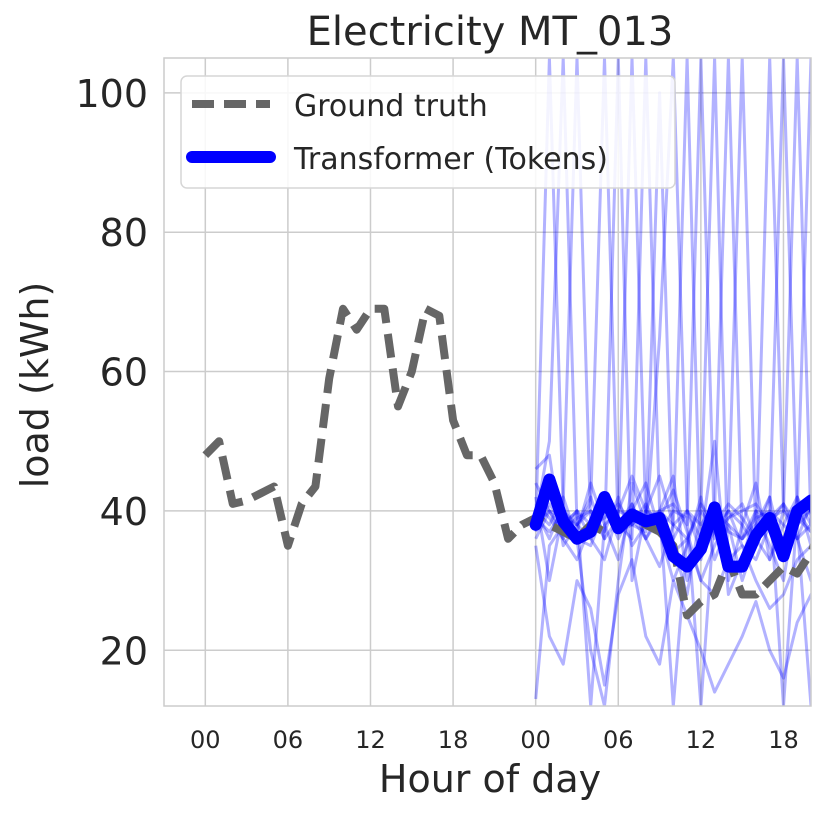  I want to click on y-axis-label: load (kWh), so click(35, 385).